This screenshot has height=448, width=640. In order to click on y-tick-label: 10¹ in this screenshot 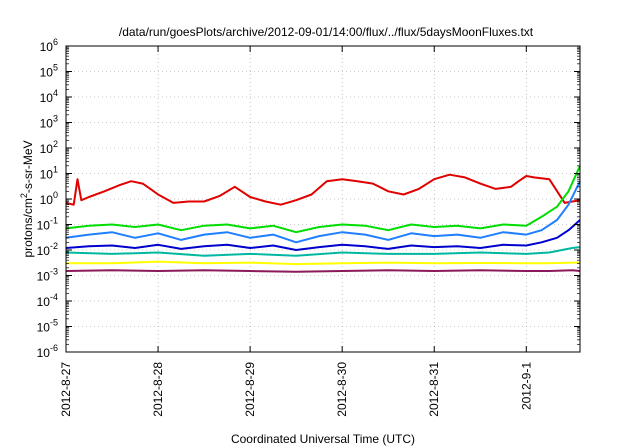, I will do `click(49, 173)`.